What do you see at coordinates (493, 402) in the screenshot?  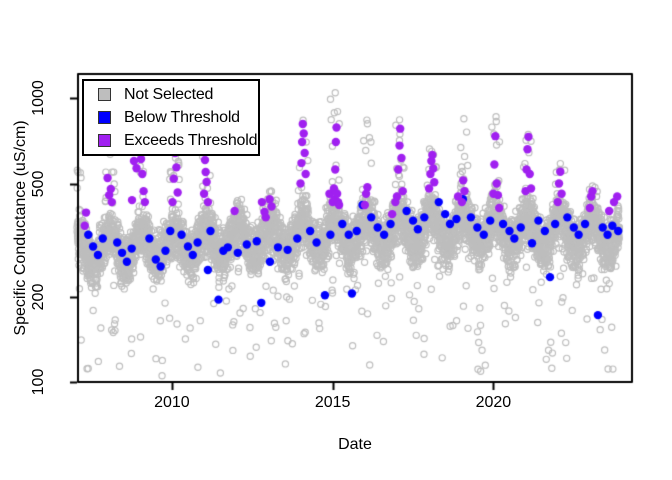 I see `x-tick-label-2020: 2020` at bounding box center [493, 402].